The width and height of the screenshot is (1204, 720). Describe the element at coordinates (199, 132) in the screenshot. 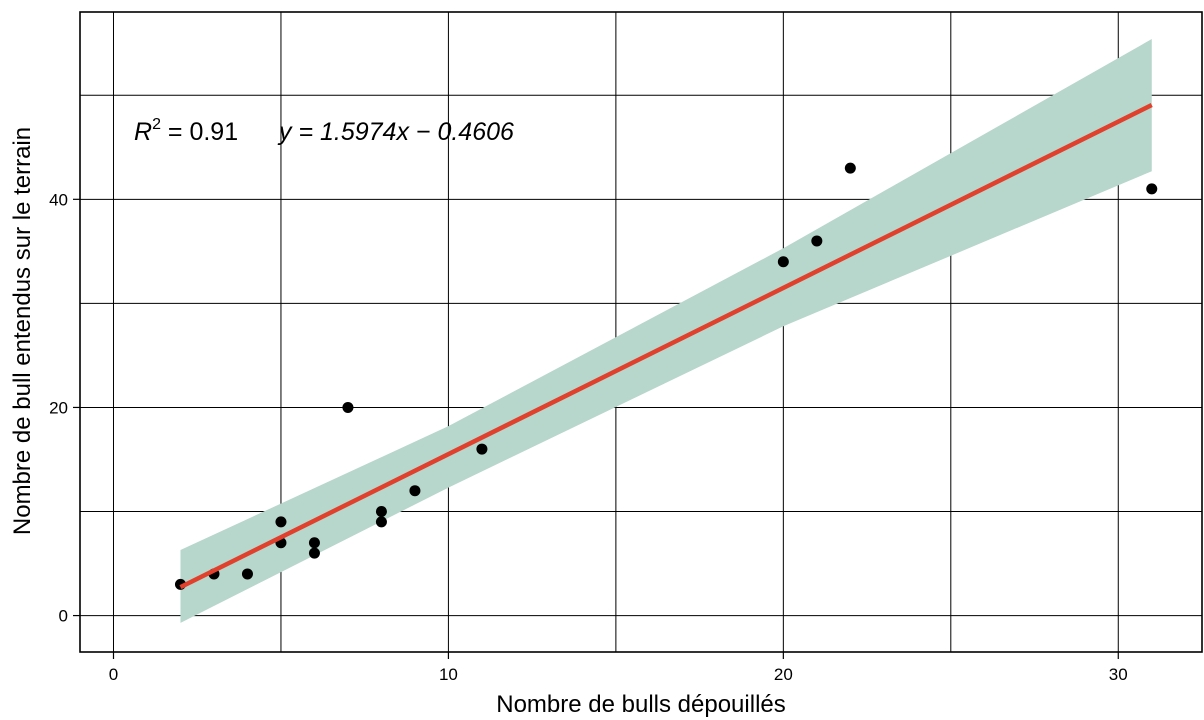

I see `r-squared-value: = 0.91` at that location.